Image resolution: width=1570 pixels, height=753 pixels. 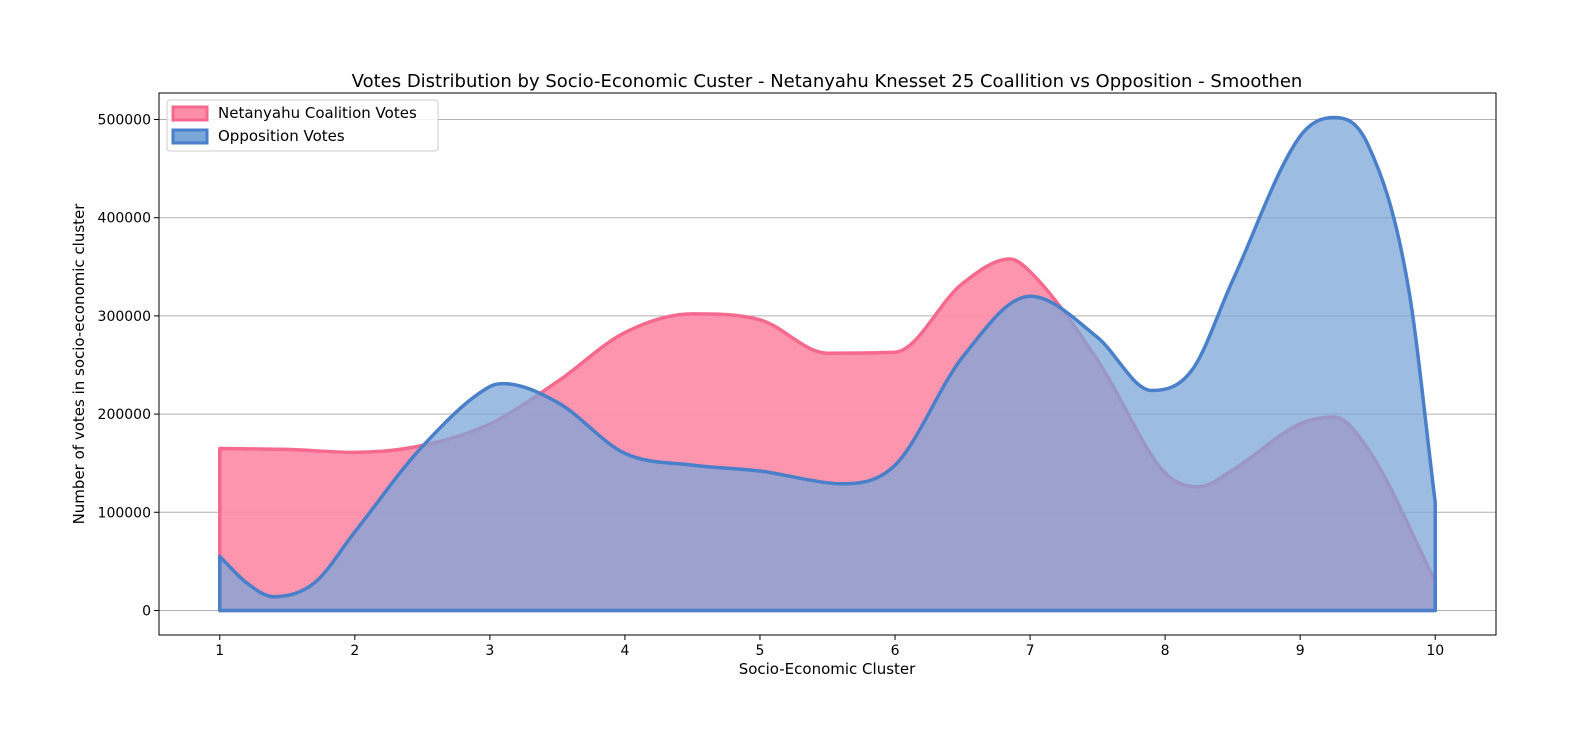 I want to click on y-tick-label: 200000, so click(x=124, y=415).